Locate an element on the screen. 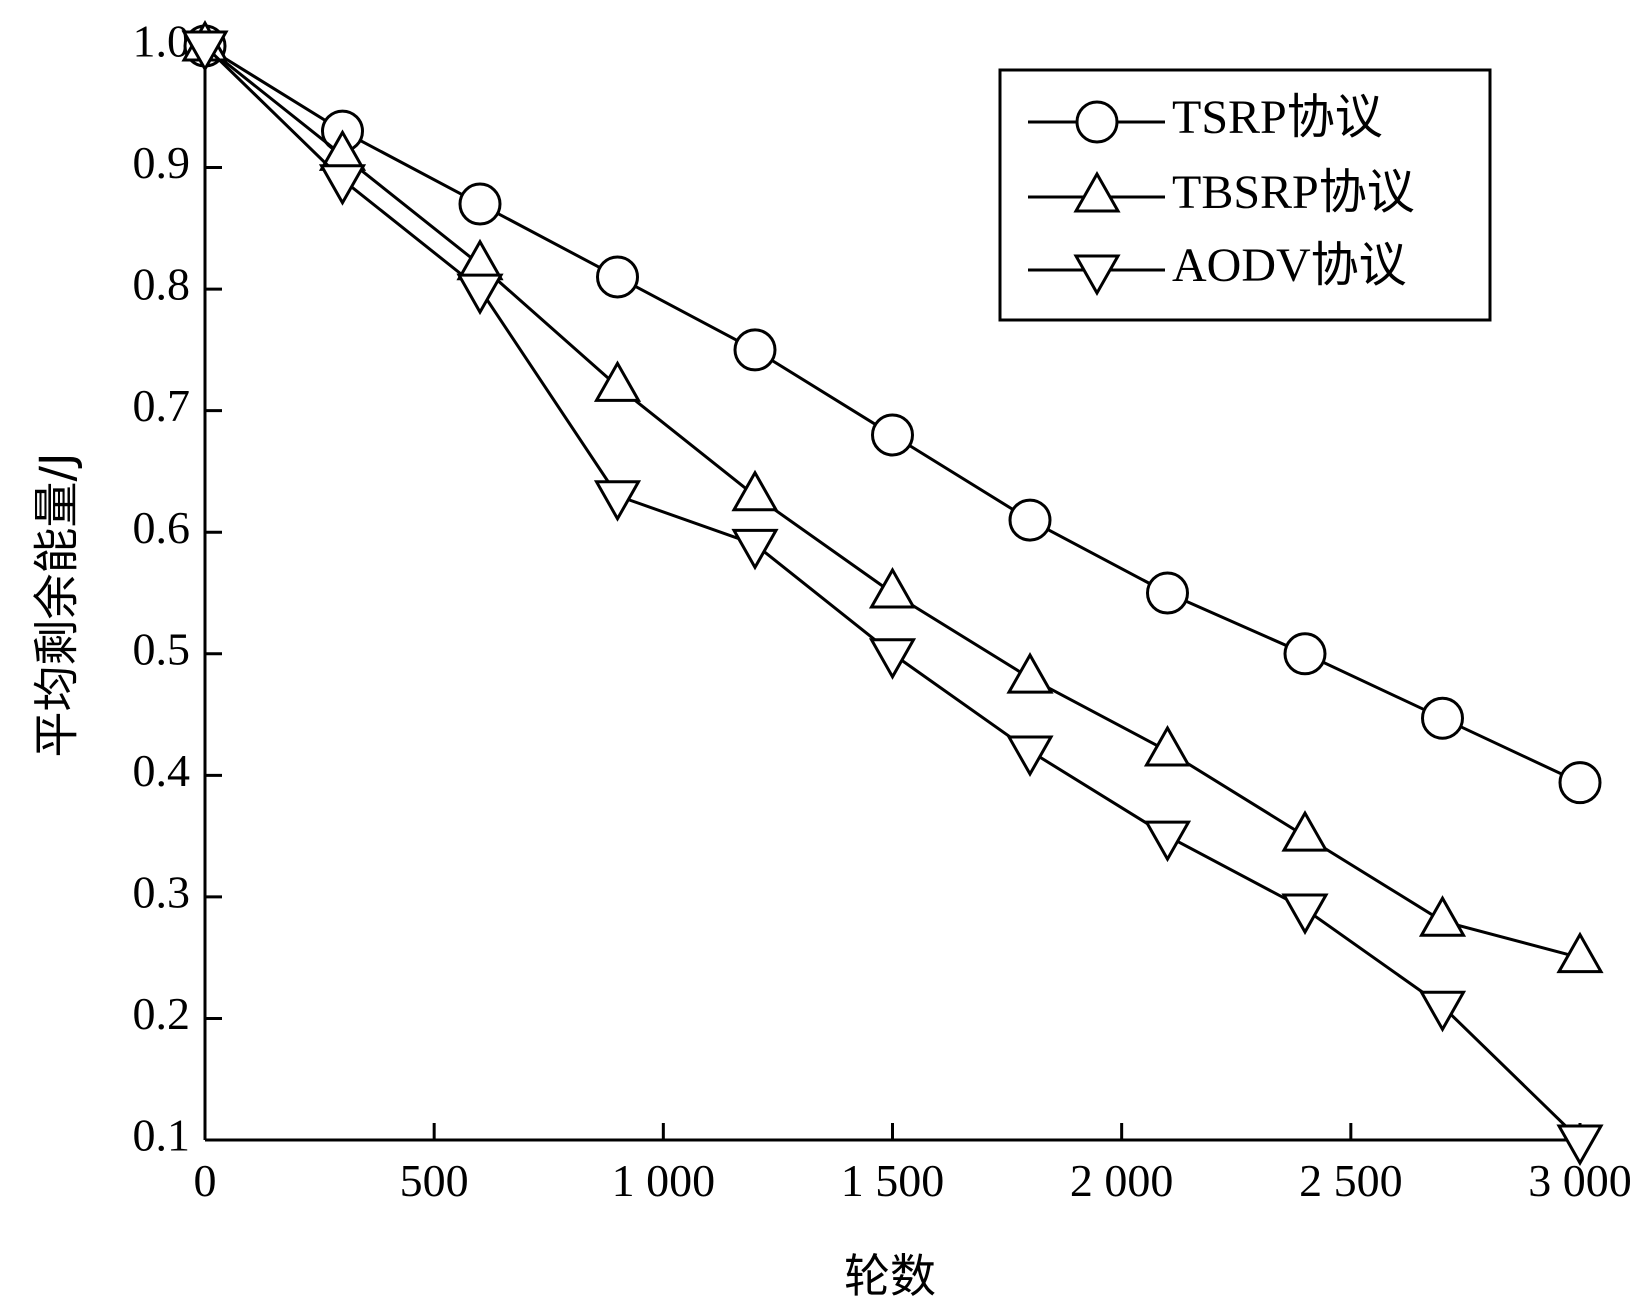  x-tick-label: 2 000 is located at coordinates (1122, 1180).